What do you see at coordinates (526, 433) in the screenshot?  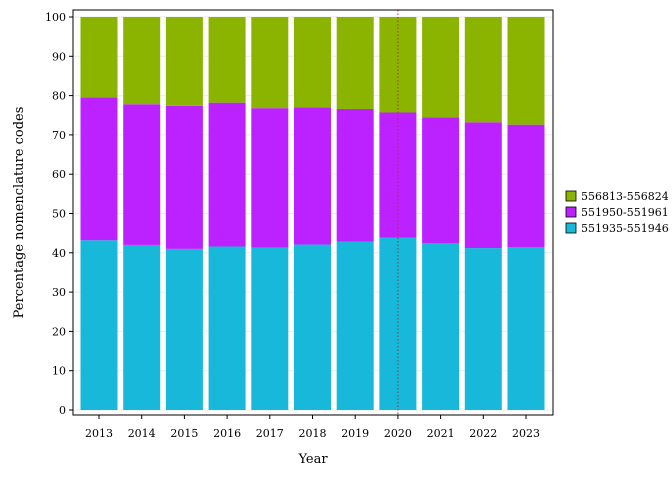 I see `x-tick-label-10: 2023` at bounding box center [526, 433].